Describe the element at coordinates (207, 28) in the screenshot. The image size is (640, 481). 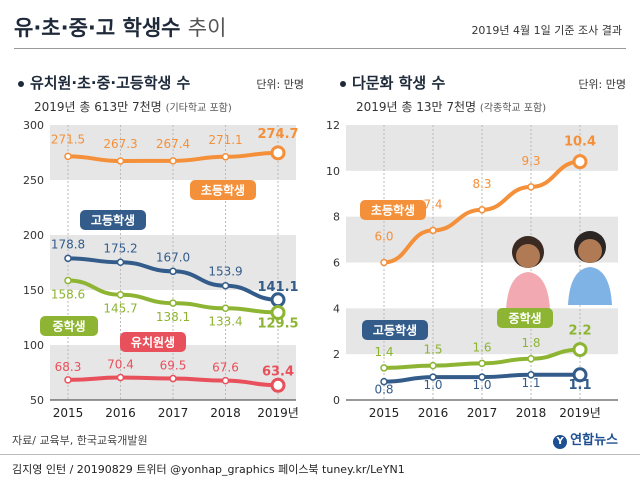
I see `title-light: 추이` at that location.